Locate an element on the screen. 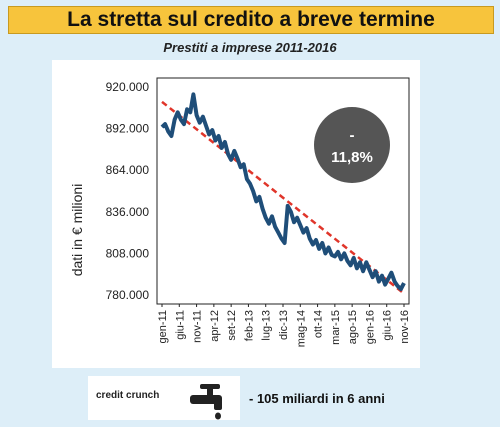 The height and width of the screenshot is (427, 500). x-tick-label: apr-12 is located at coordinates (215, 326).